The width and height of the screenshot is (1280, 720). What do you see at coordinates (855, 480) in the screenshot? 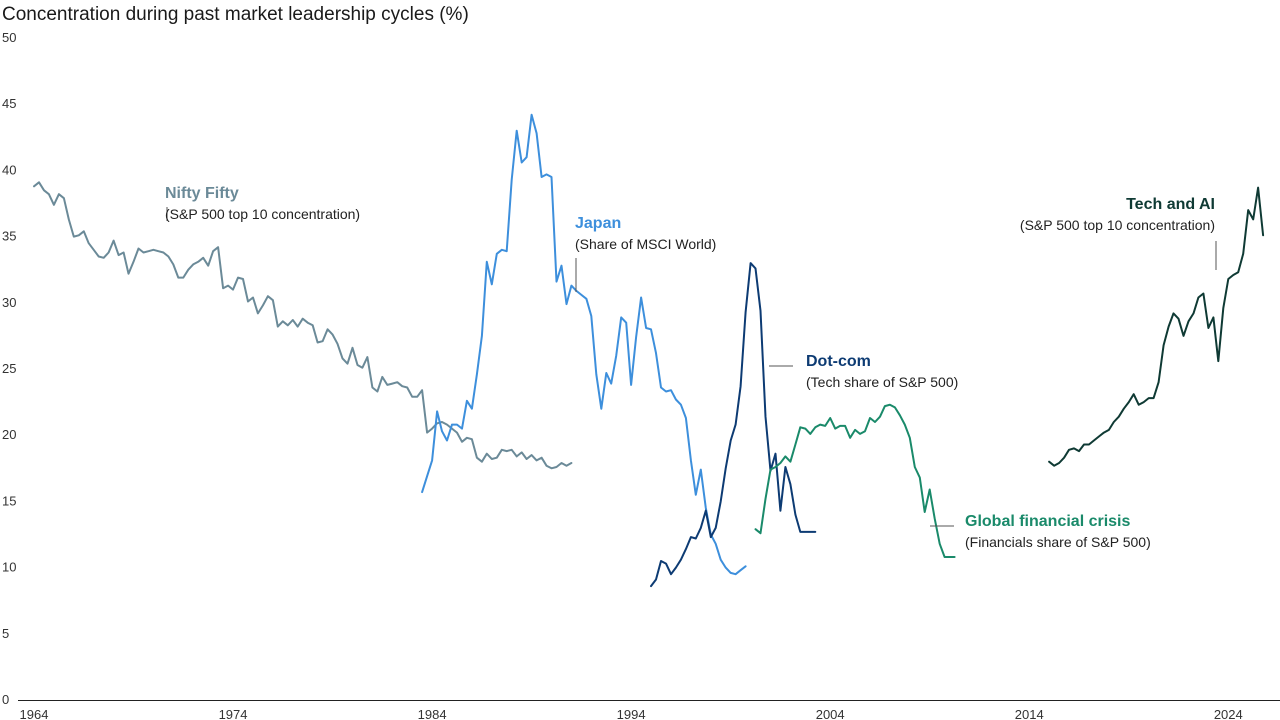
I see `series-line-global-financial-crisis` at bounding box center [855, 480].